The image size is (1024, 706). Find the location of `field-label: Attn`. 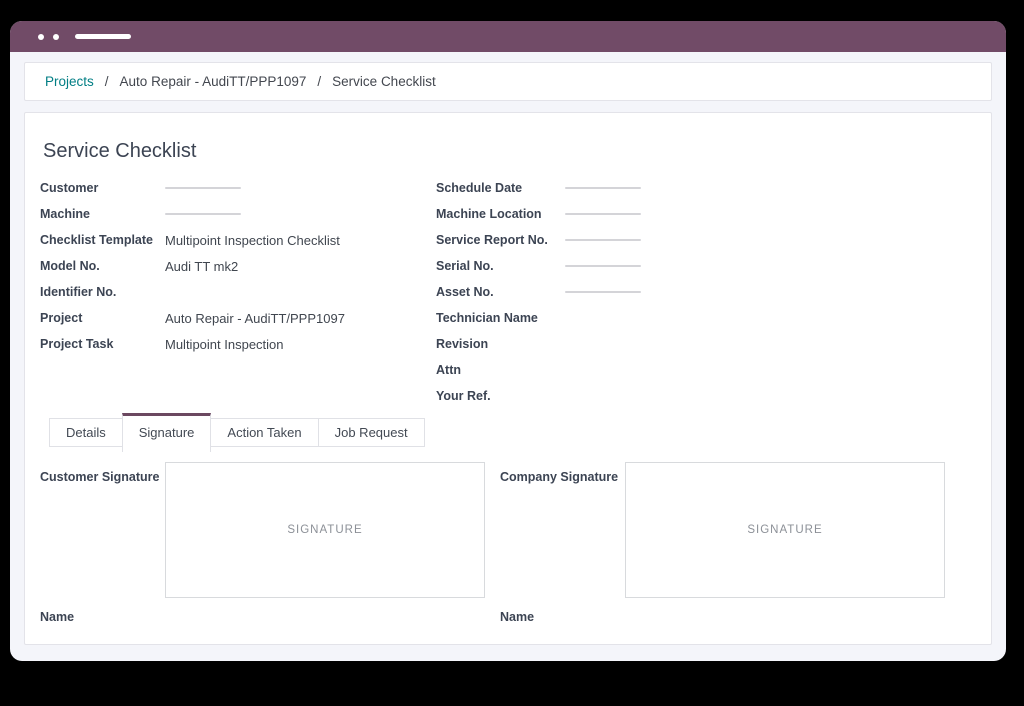

field-label: Attn is located at coordinates (448, 370).